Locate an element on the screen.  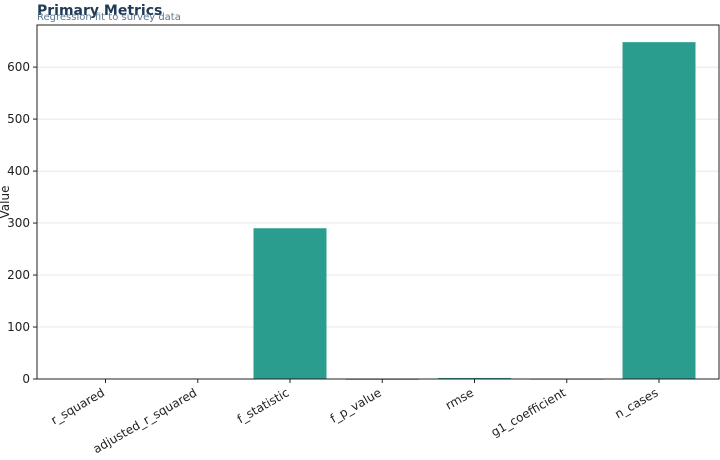
y-axis-label: Value is located at coordinates (6, 202).